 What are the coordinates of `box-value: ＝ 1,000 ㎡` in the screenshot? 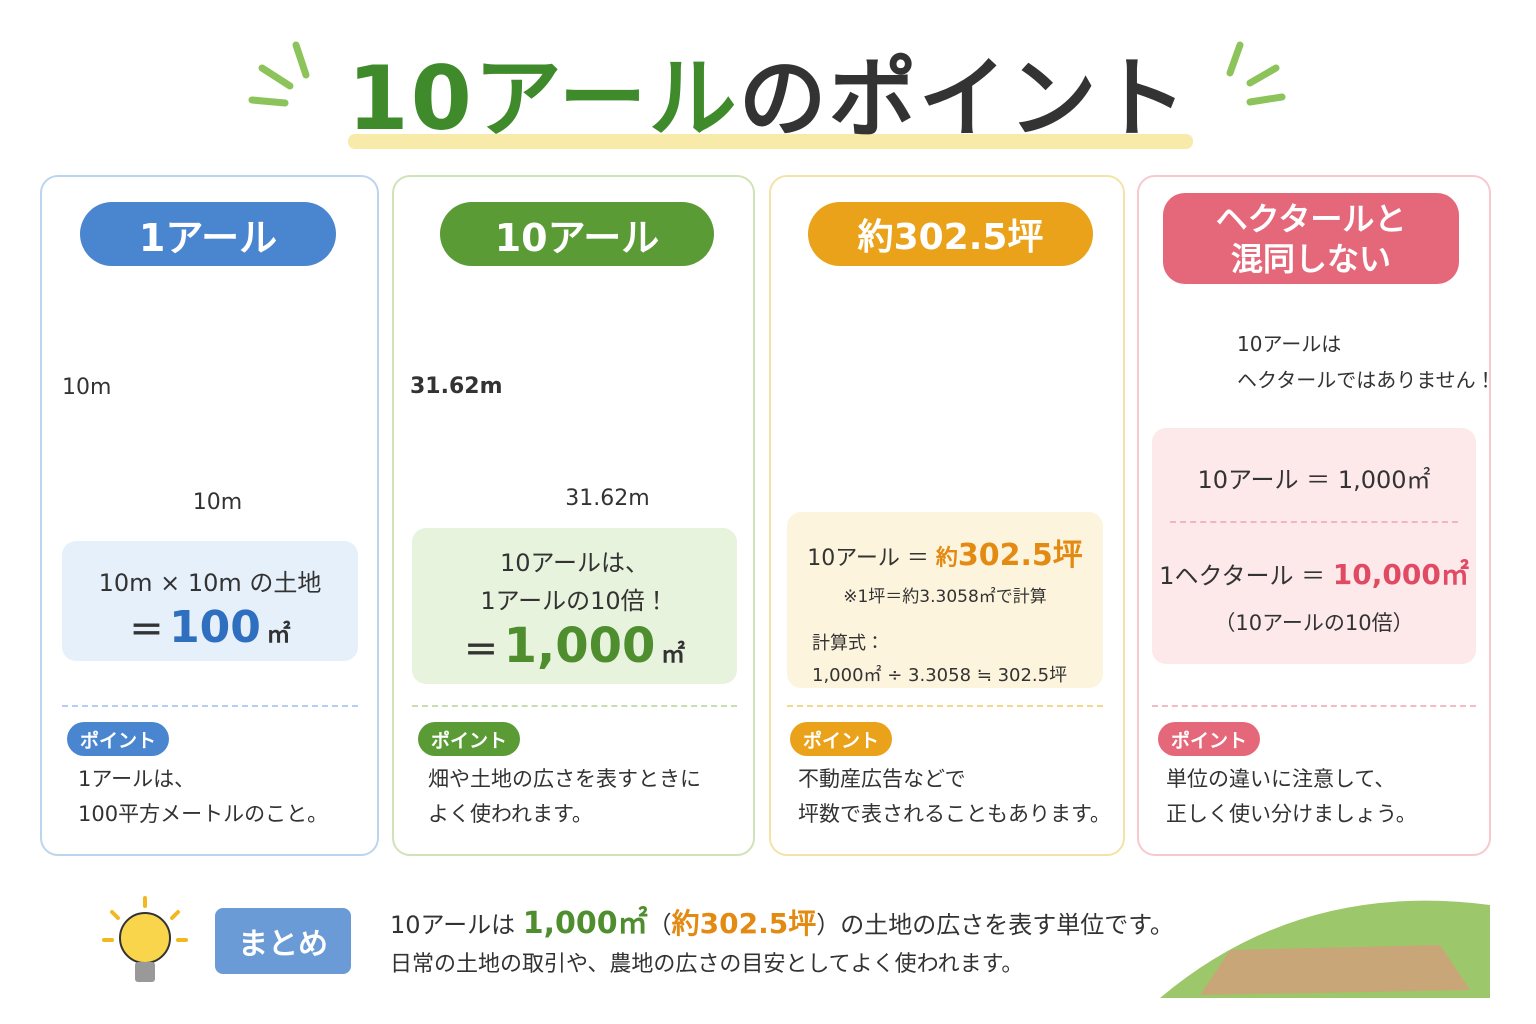 It's located at (574, 651).